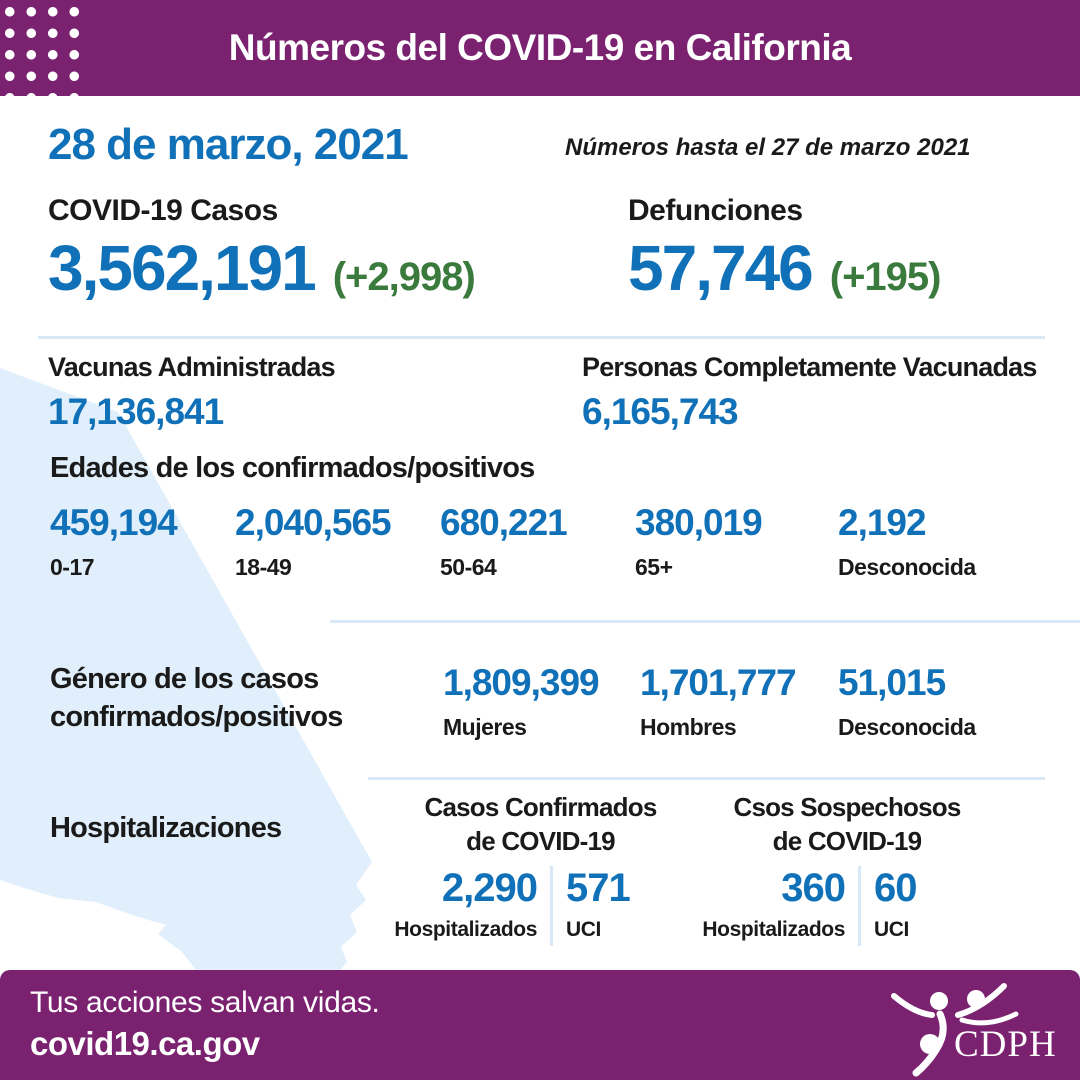 This screenshot has height=1080, width=1080. Describe the element at coordinates (468, 567) in the screenshot. I see `age-label: 50-64` at that location.